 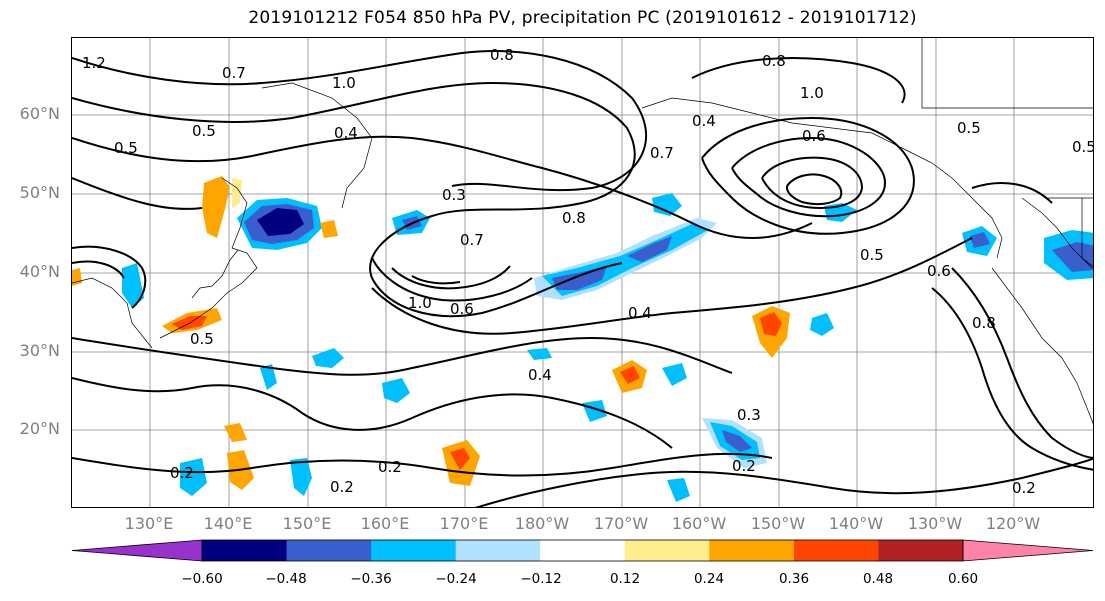 I want to click on colorbar-extension-min, so click(x=137, y=550).